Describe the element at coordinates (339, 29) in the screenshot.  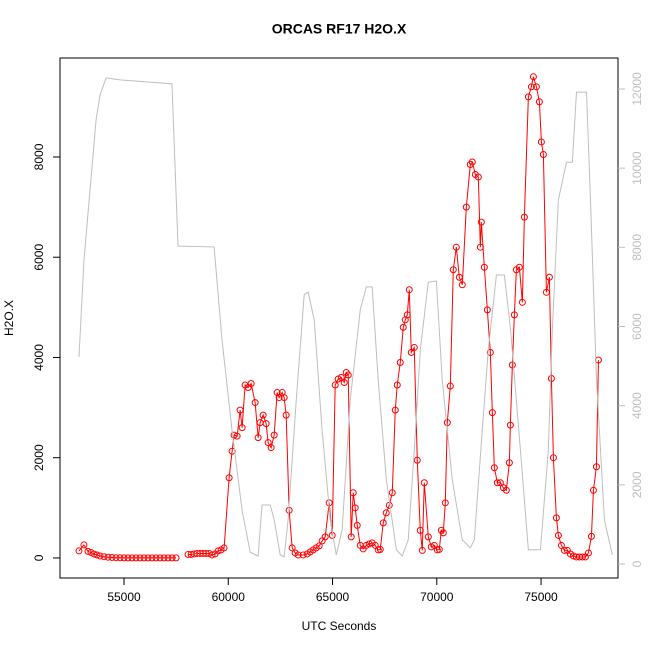
I see `chart-title: ORCAS RF17 H2O.X` at that location.